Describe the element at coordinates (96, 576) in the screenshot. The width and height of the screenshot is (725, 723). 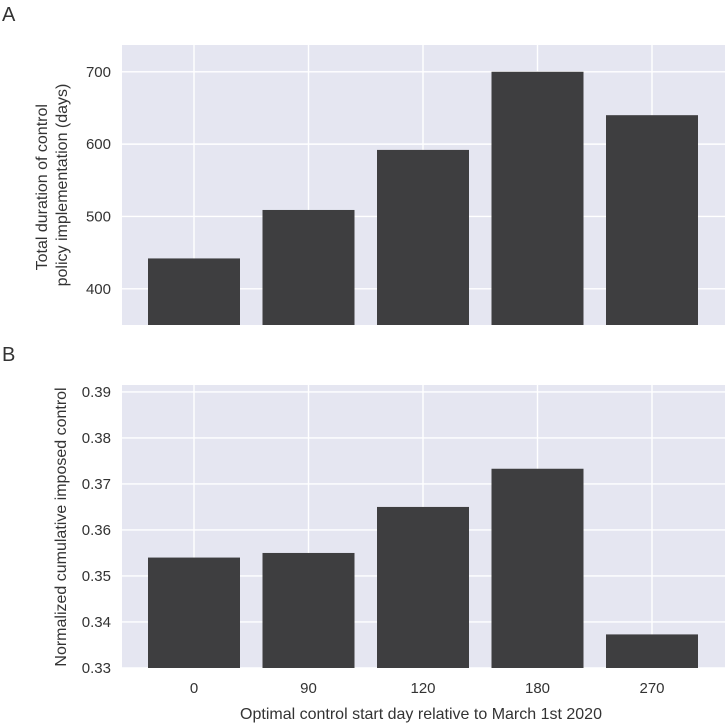
I see `y-tick-label-b-2: 0.35` at that location.